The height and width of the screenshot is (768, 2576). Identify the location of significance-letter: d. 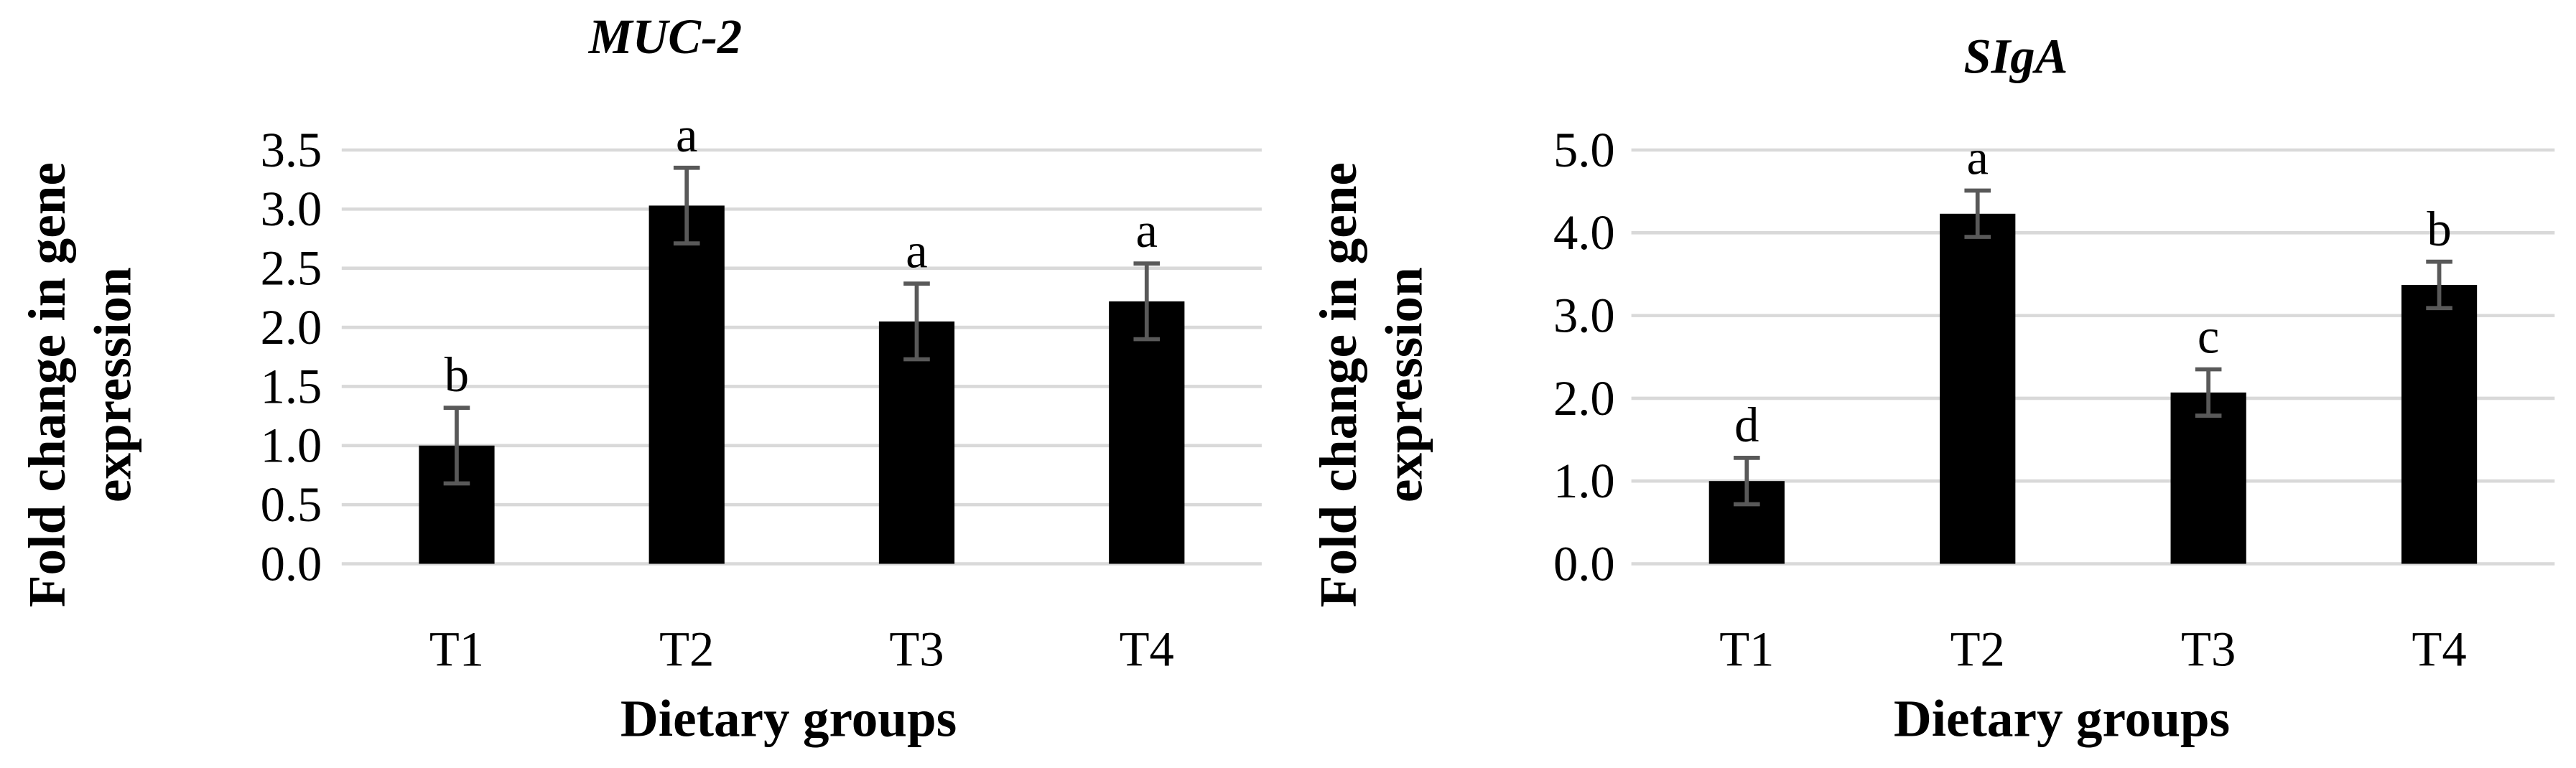
(1747, 425).